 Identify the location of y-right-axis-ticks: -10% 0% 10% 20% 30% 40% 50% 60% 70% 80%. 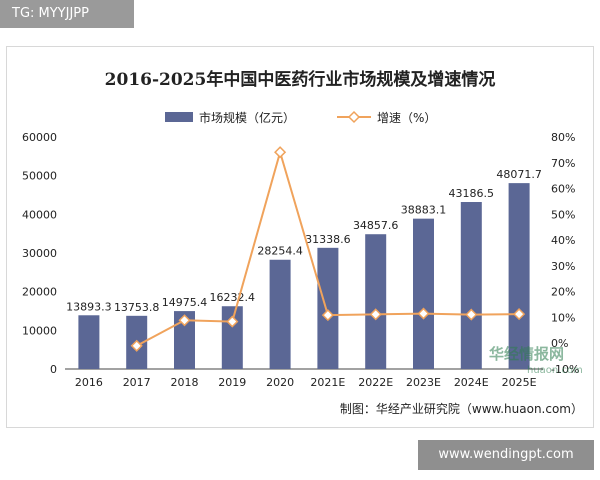
(565, 253).